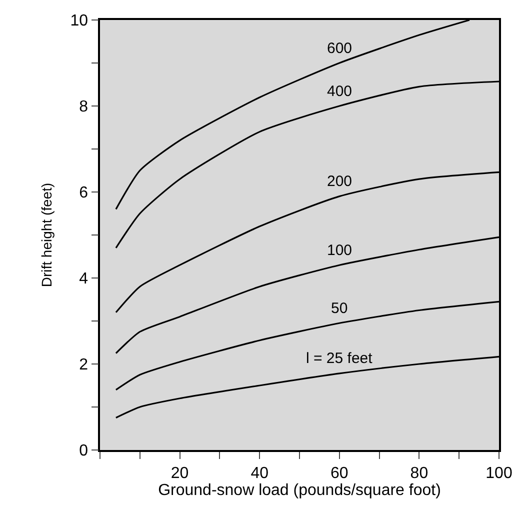 The height and width of the screenshot is (532, 527). Describe the element at coordinates (46, 235) in the screenshot. I see `y-axis-title: Drift height (feet)` at that location.